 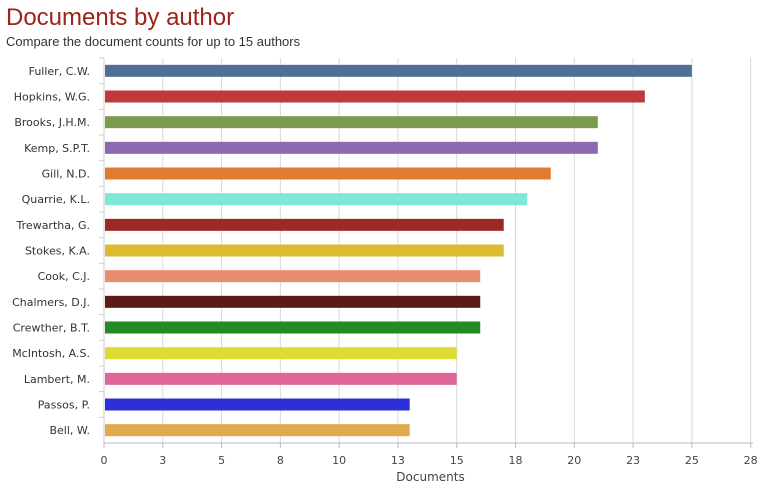 I want to click on category-label: Kemp, S.P.T., so click(x=57, y=148).